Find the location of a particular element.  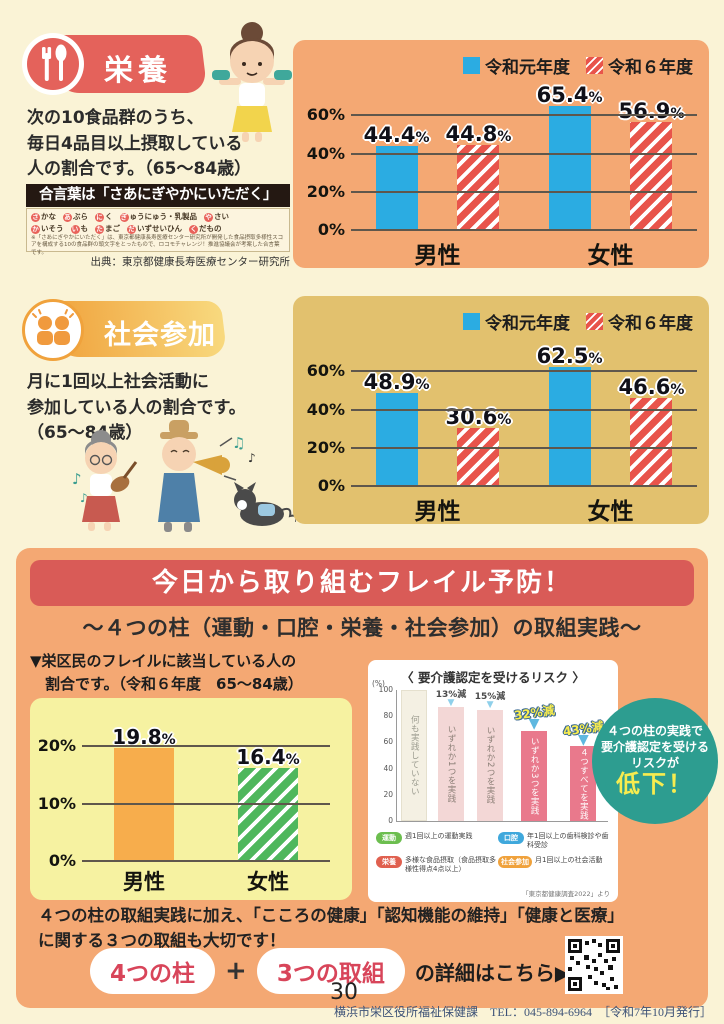

risk-legend-item: 口腔 年1回以上の歯科検診や歯科受診 is located at coordinates (554, 841).